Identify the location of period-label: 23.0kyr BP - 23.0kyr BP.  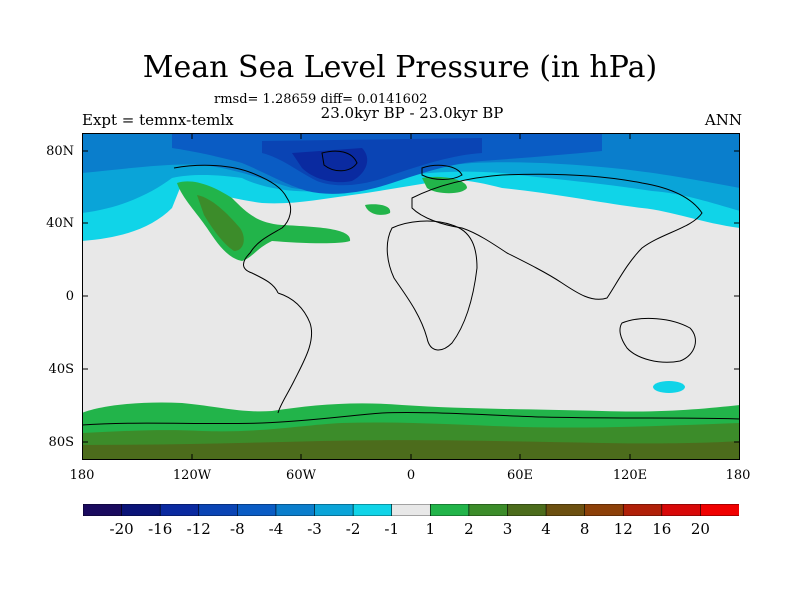
(412, 113).